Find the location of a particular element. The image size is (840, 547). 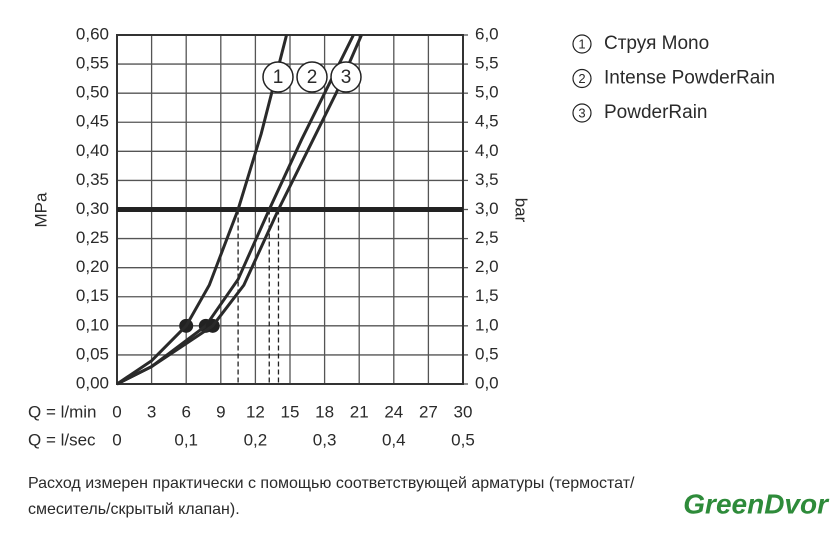

curve-label: 1 is located at coordinates (278, 77).